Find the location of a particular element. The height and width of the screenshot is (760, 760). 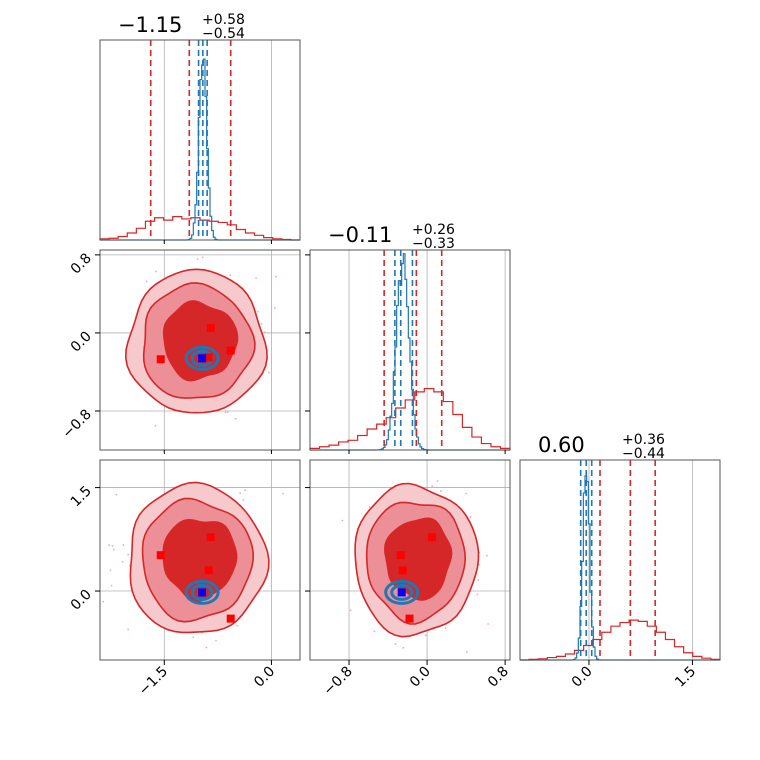

panel-title-upper: +0.36 is located at coordinates (643, 440).